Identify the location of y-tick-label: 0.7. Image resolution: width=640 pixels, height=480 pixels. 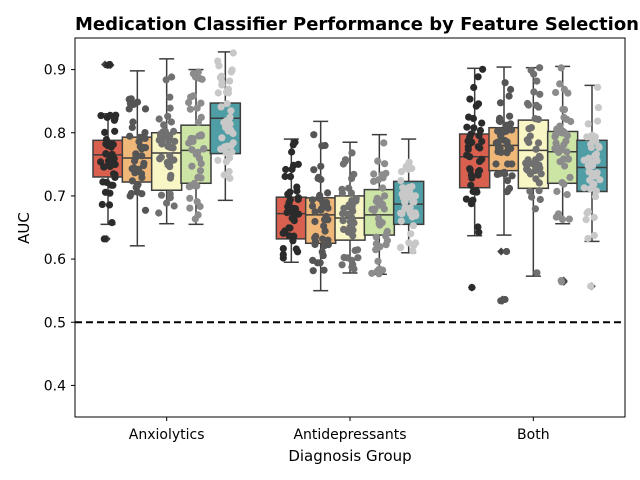
(55, 197).